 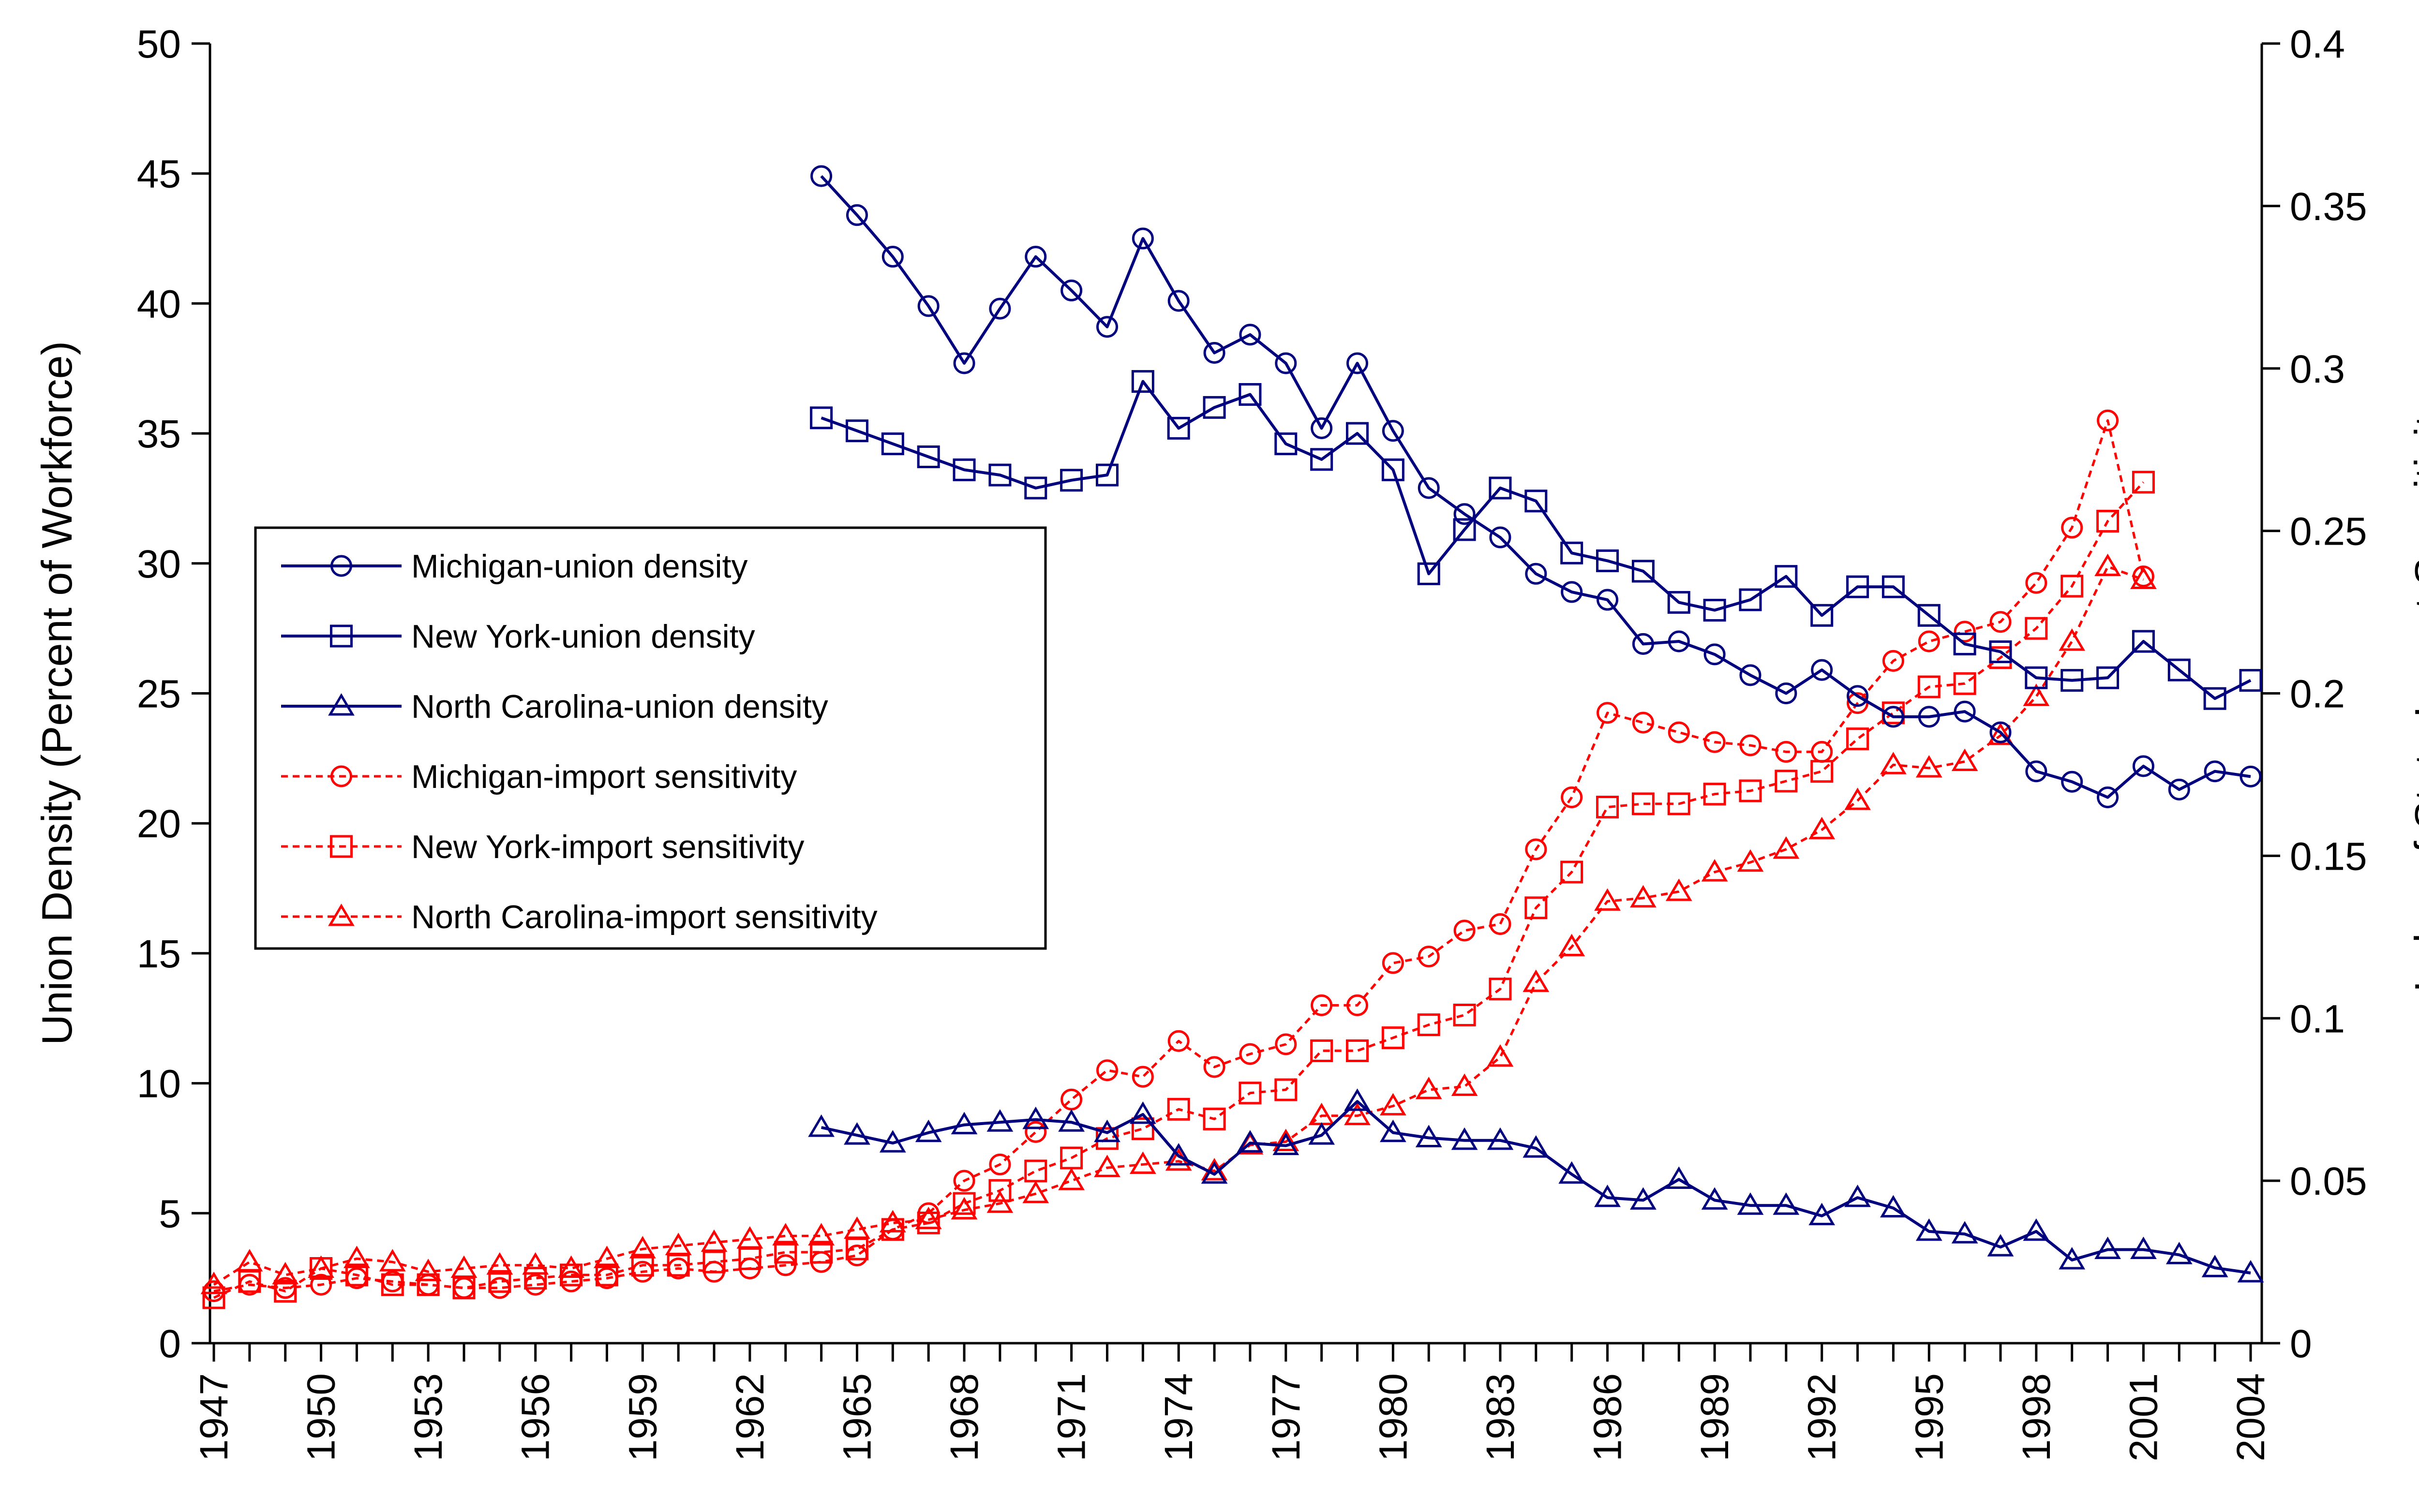 What do you see at coordinates (643, 1417) in the screenshot?
I see `x-tick-label: 1959` at bounding box center [643, 1417].